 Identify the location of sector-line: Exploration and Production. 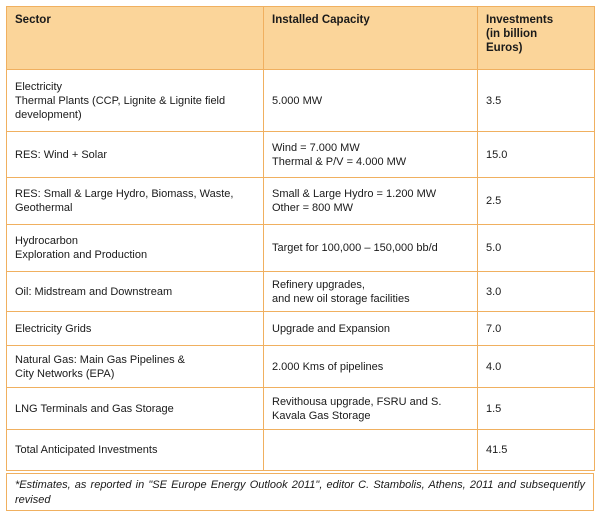
(81, 255).